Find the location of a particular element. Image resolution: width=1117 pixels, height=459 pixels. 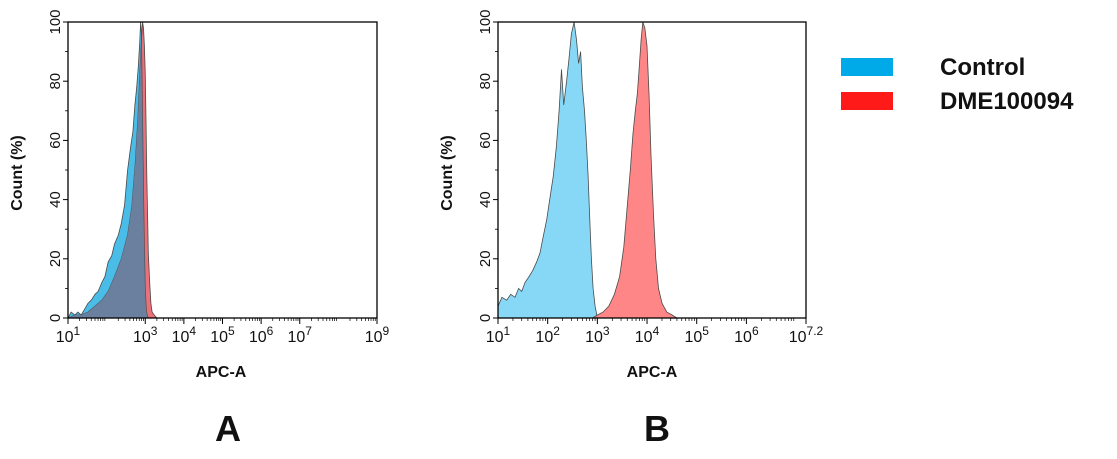

x-tick-label-a: 10⁷ is located at coordinates (300, 335).